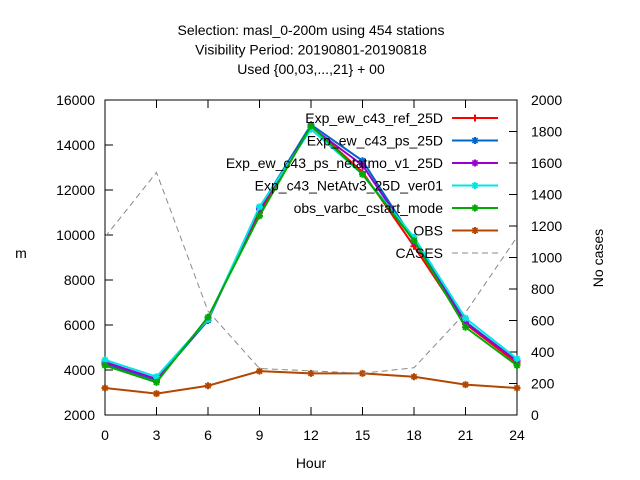 The height and width of the screenshot is (480, 640). What do you see at coordinates (543, 289) in the screenshot?
I see `y2-tick-label: 800` at bounding box center [543, 289].